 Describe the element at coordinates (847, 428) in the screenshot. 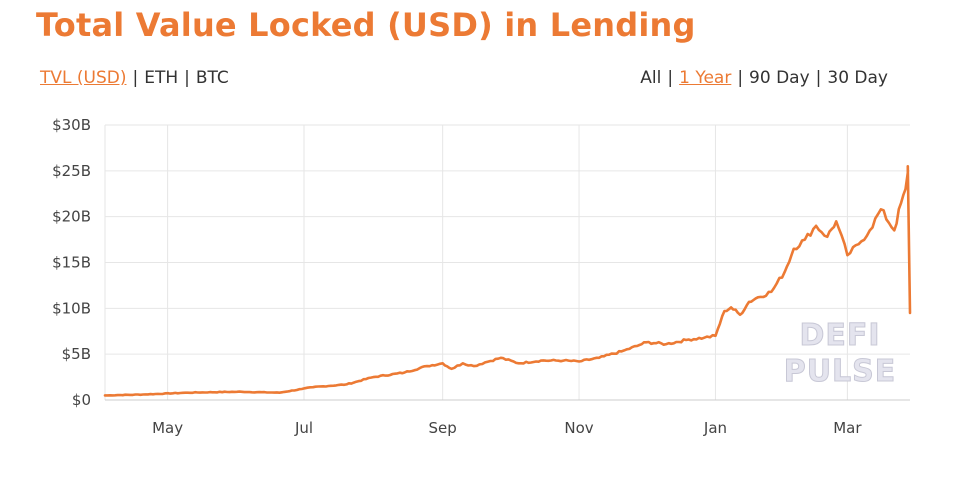

I see `x-tick-label: Mar` at that location.